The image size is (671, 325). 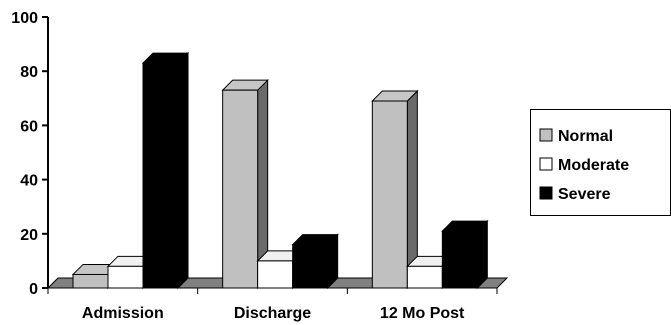 What do you see at coordinates (315, 261) in the screenshot?
I see `bar-severe-discharge` at bounding box center [315, 261].